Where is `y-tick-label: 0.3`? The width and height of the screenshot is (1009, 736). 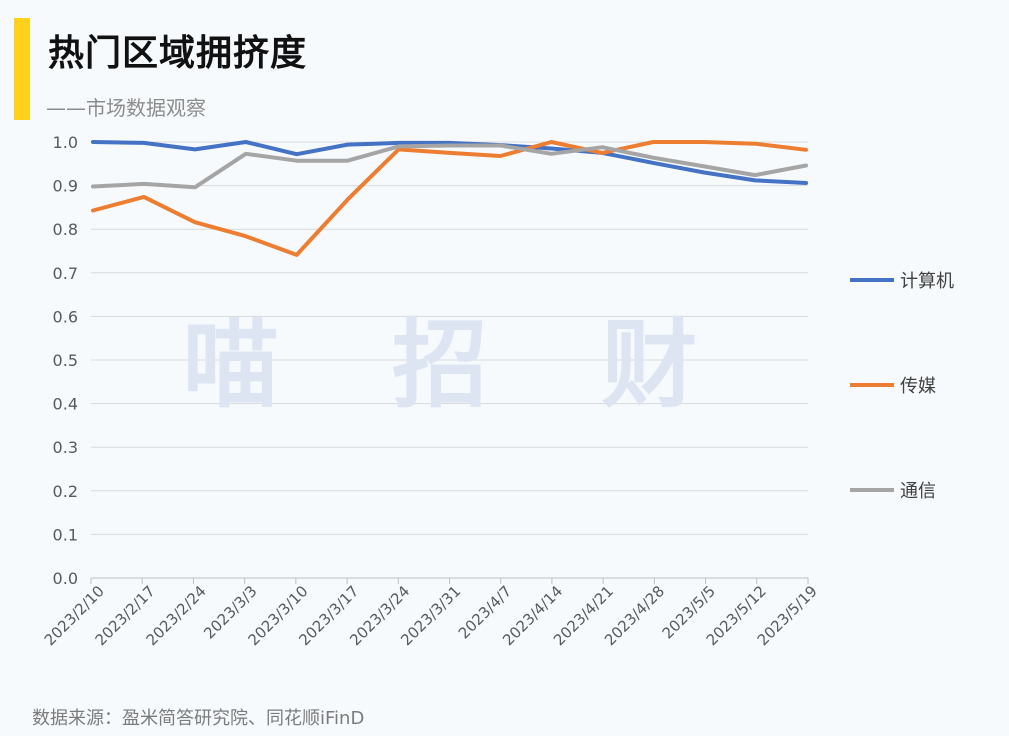 y-tick-label: 0.3 is located at coordinates (65, 447).